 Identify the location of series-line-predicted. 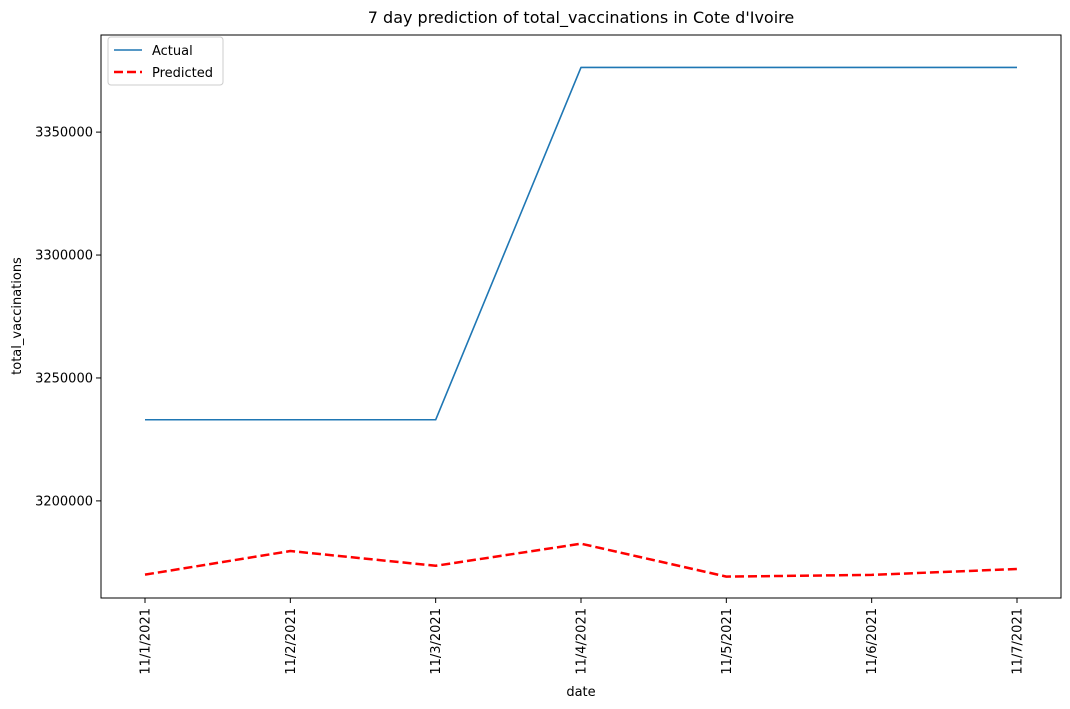
(581, 560).